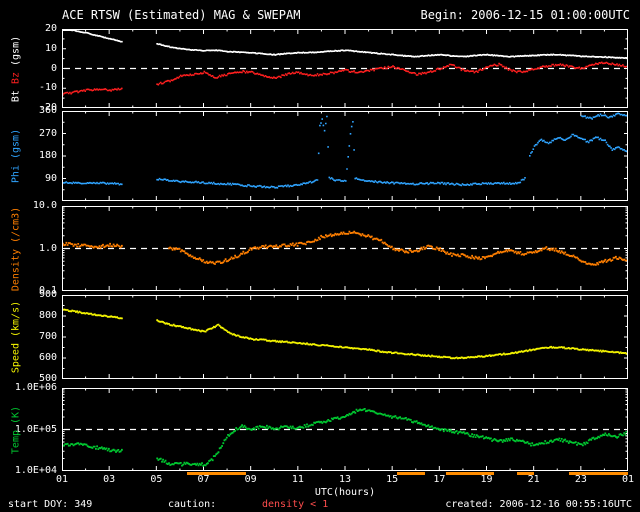 Image resolution: width=640 pixels, height=512 pixels. Describe the element at coordinates (47, 88) in the screenshot. I see `y-tick-label: -10` at that location.